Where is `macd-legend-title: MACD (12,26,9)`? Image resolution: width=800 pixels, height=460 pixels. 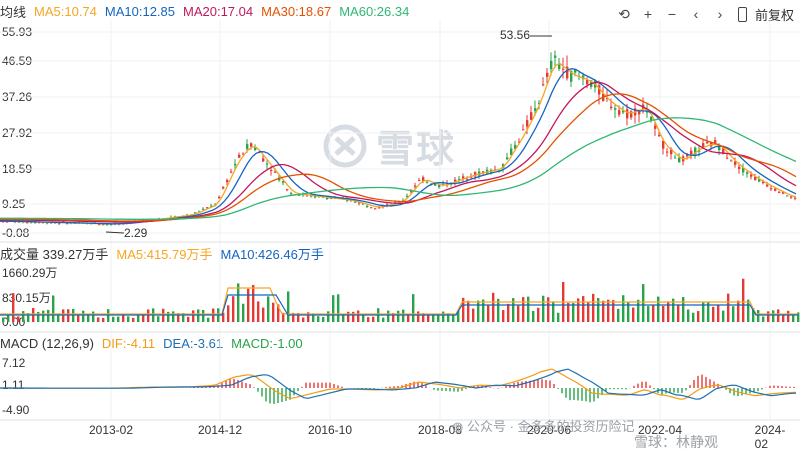
macd-legend-title: MACD (12,26,9) is located at coordinates (47, 343).